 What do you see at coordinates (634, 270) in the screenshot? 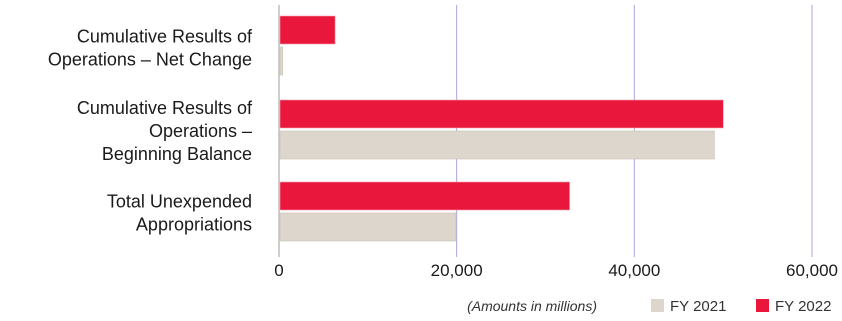
I see `x-tick-label: 40,000` at bounding box center [634, 270].